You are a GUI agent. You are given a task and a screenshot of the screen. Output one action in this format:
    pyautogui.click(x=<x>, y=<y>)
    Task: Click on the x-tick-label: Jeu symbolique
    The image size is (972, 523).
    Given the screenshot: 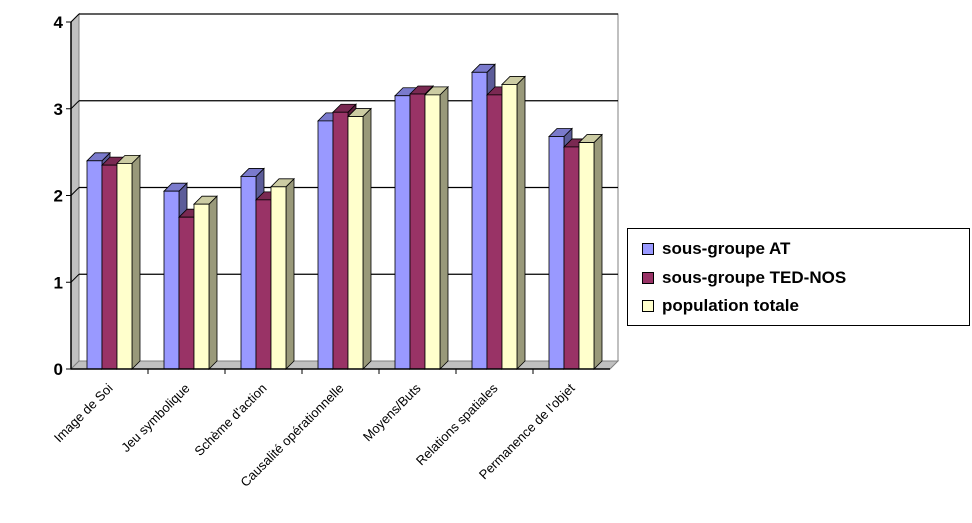 What is the action you would take?
    pyautogui.click(x=155, y=418)
    